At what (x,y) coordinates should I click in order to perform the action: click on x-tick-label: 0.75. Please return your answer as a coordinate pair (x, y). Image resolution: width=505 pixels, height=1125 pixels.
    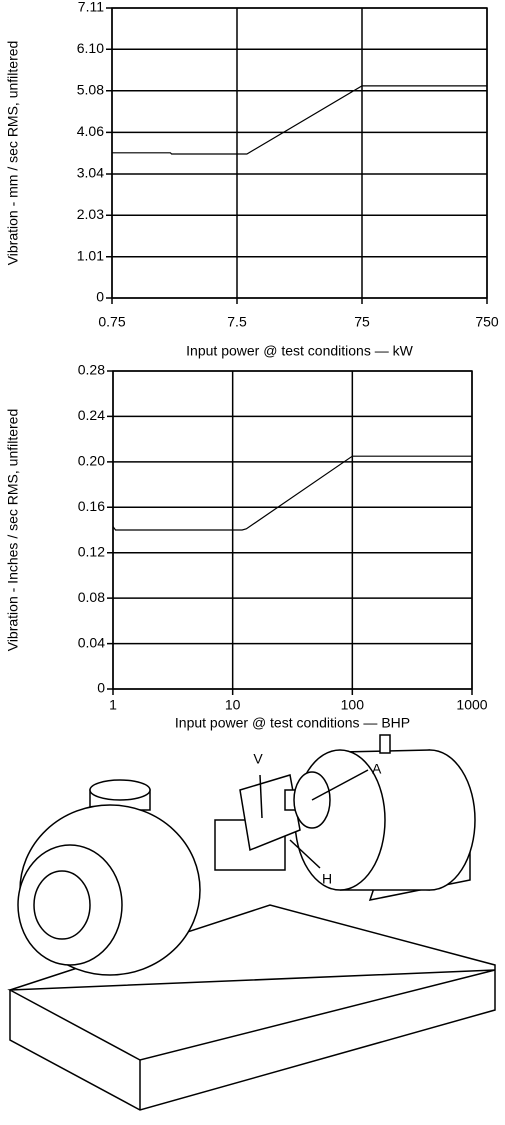
    Looking at the image, I should click on (111, 322).